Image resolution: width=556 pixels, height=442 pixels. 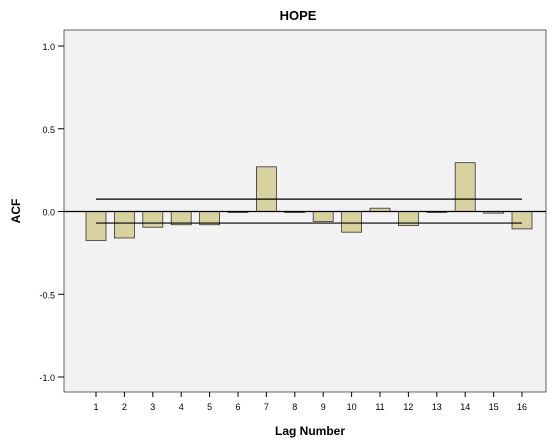 What do you see at coordinates (48, 47) in the screenshot?
I see `y-tick-label: 1.0` at bounding box center [48, 47].